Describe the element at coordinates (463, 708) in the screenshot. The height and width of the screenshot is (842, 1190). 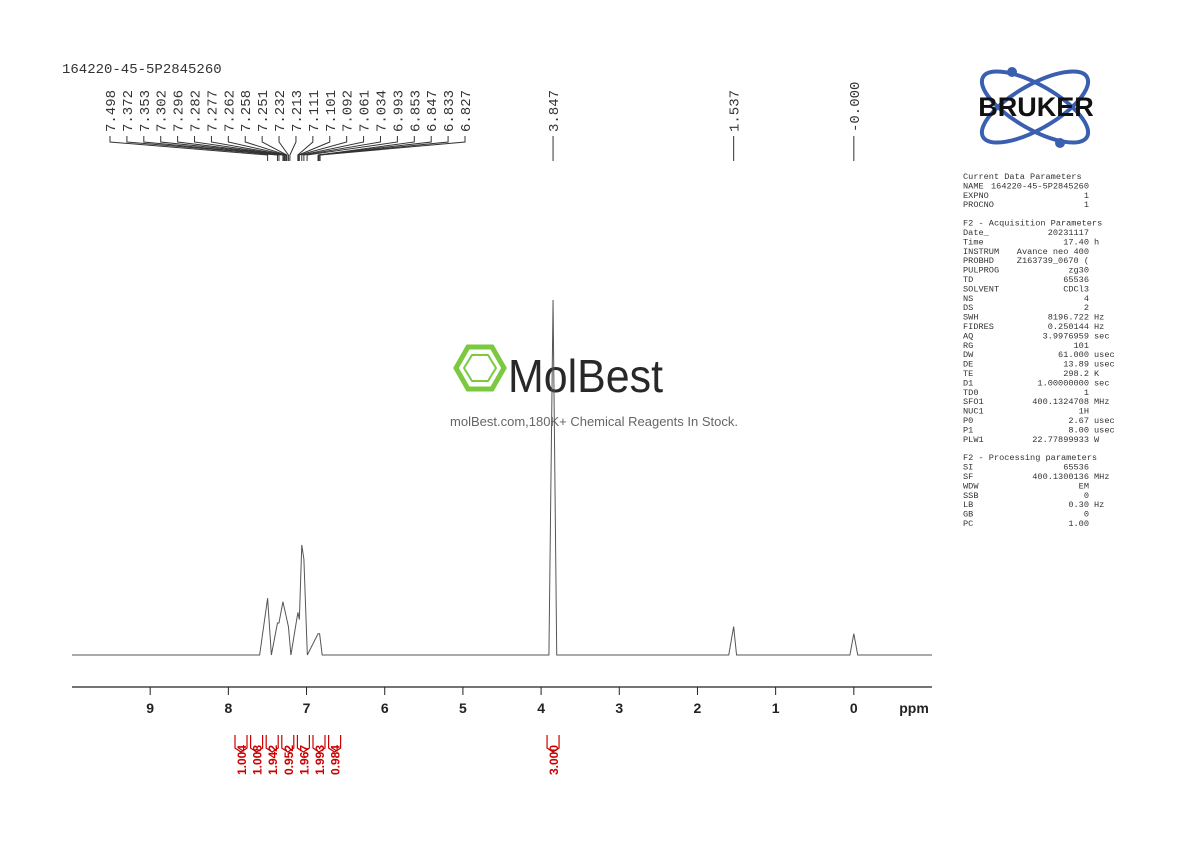
I see `x-tick-label: 5` at that location.